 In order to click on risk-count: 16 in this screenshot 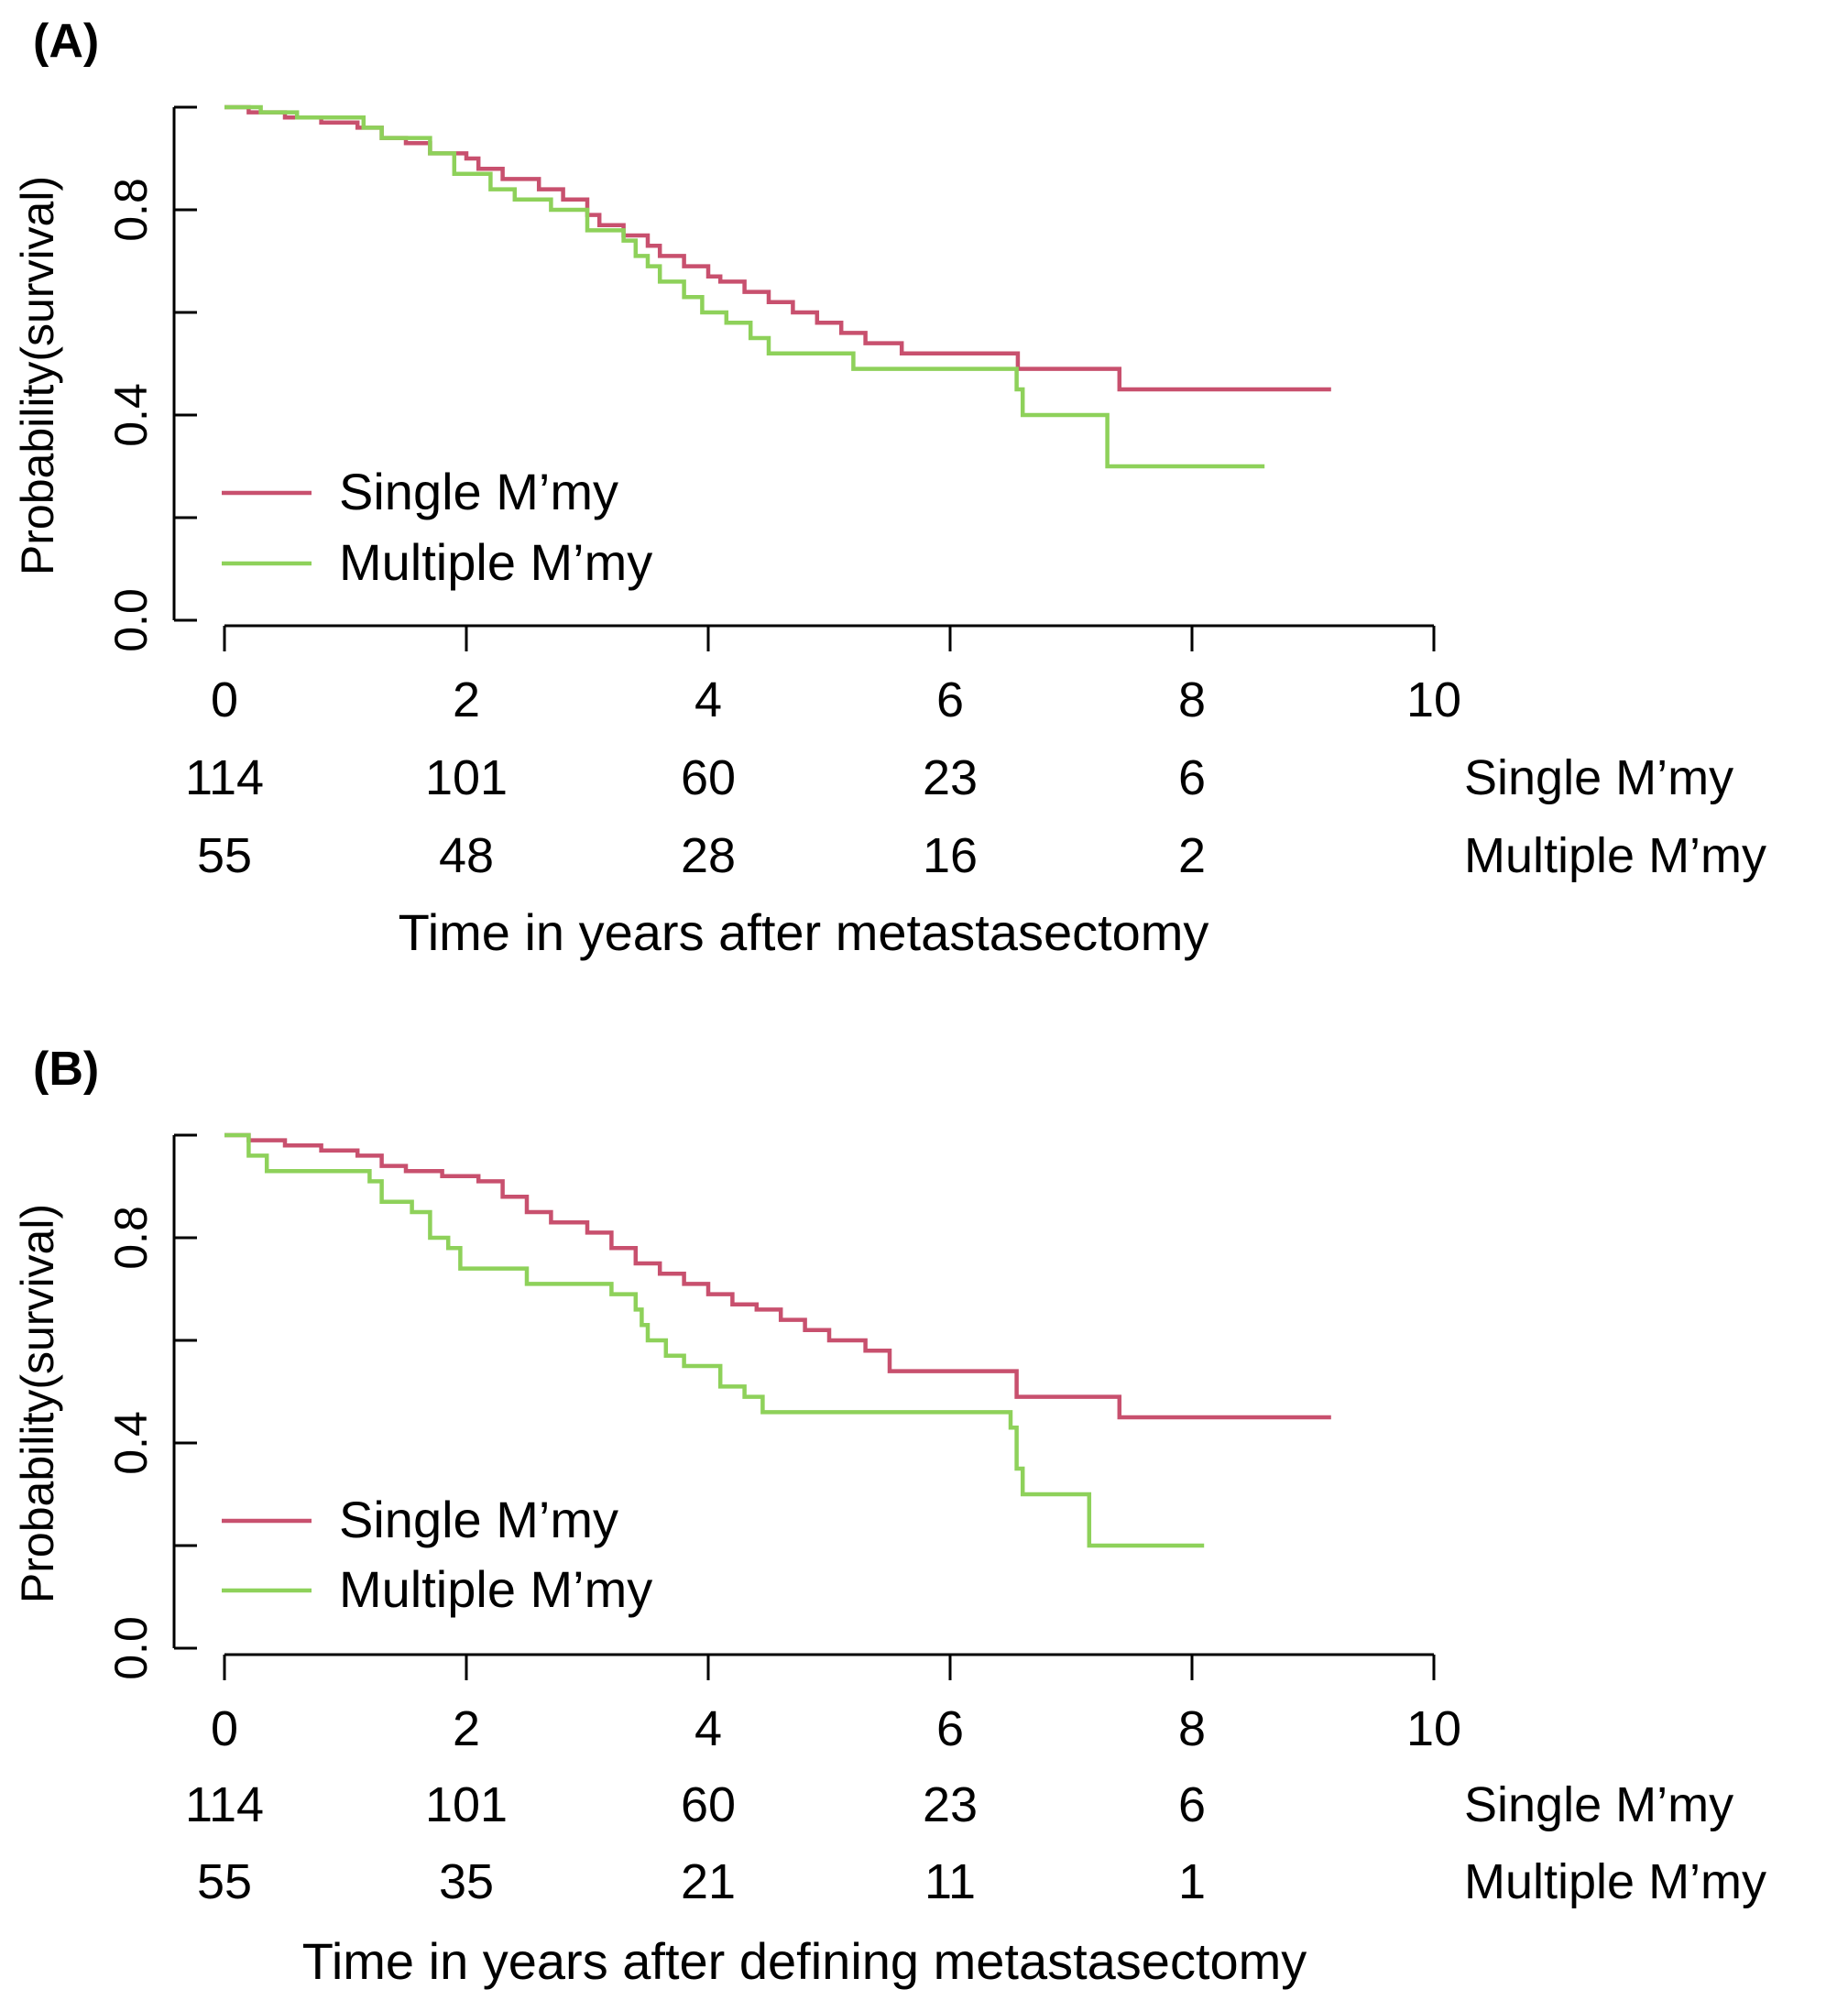, I will do `click(950, 855)`.